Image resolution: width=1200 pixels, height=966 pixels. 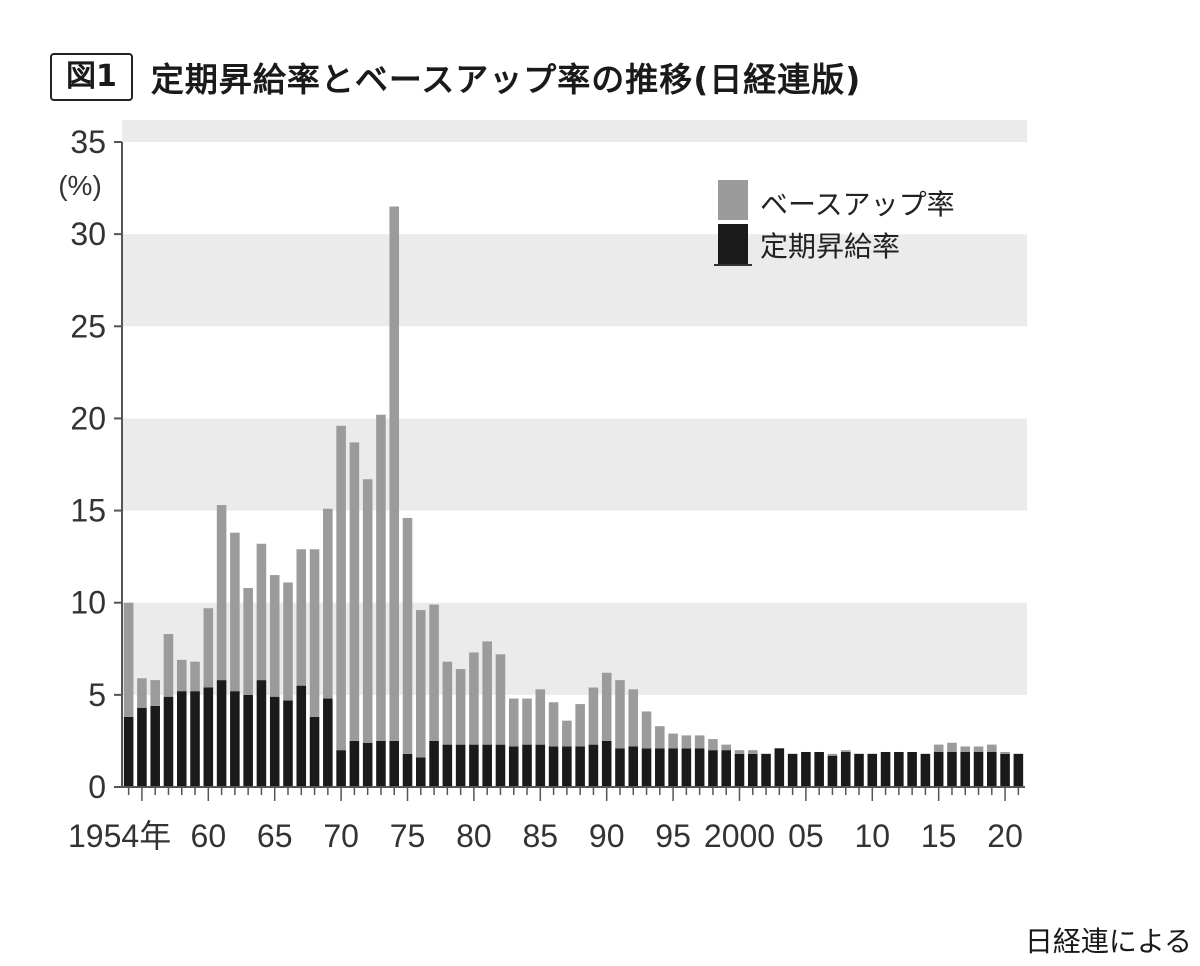 I want to click on x-tick-label: 85, so click(x=541, y=836).